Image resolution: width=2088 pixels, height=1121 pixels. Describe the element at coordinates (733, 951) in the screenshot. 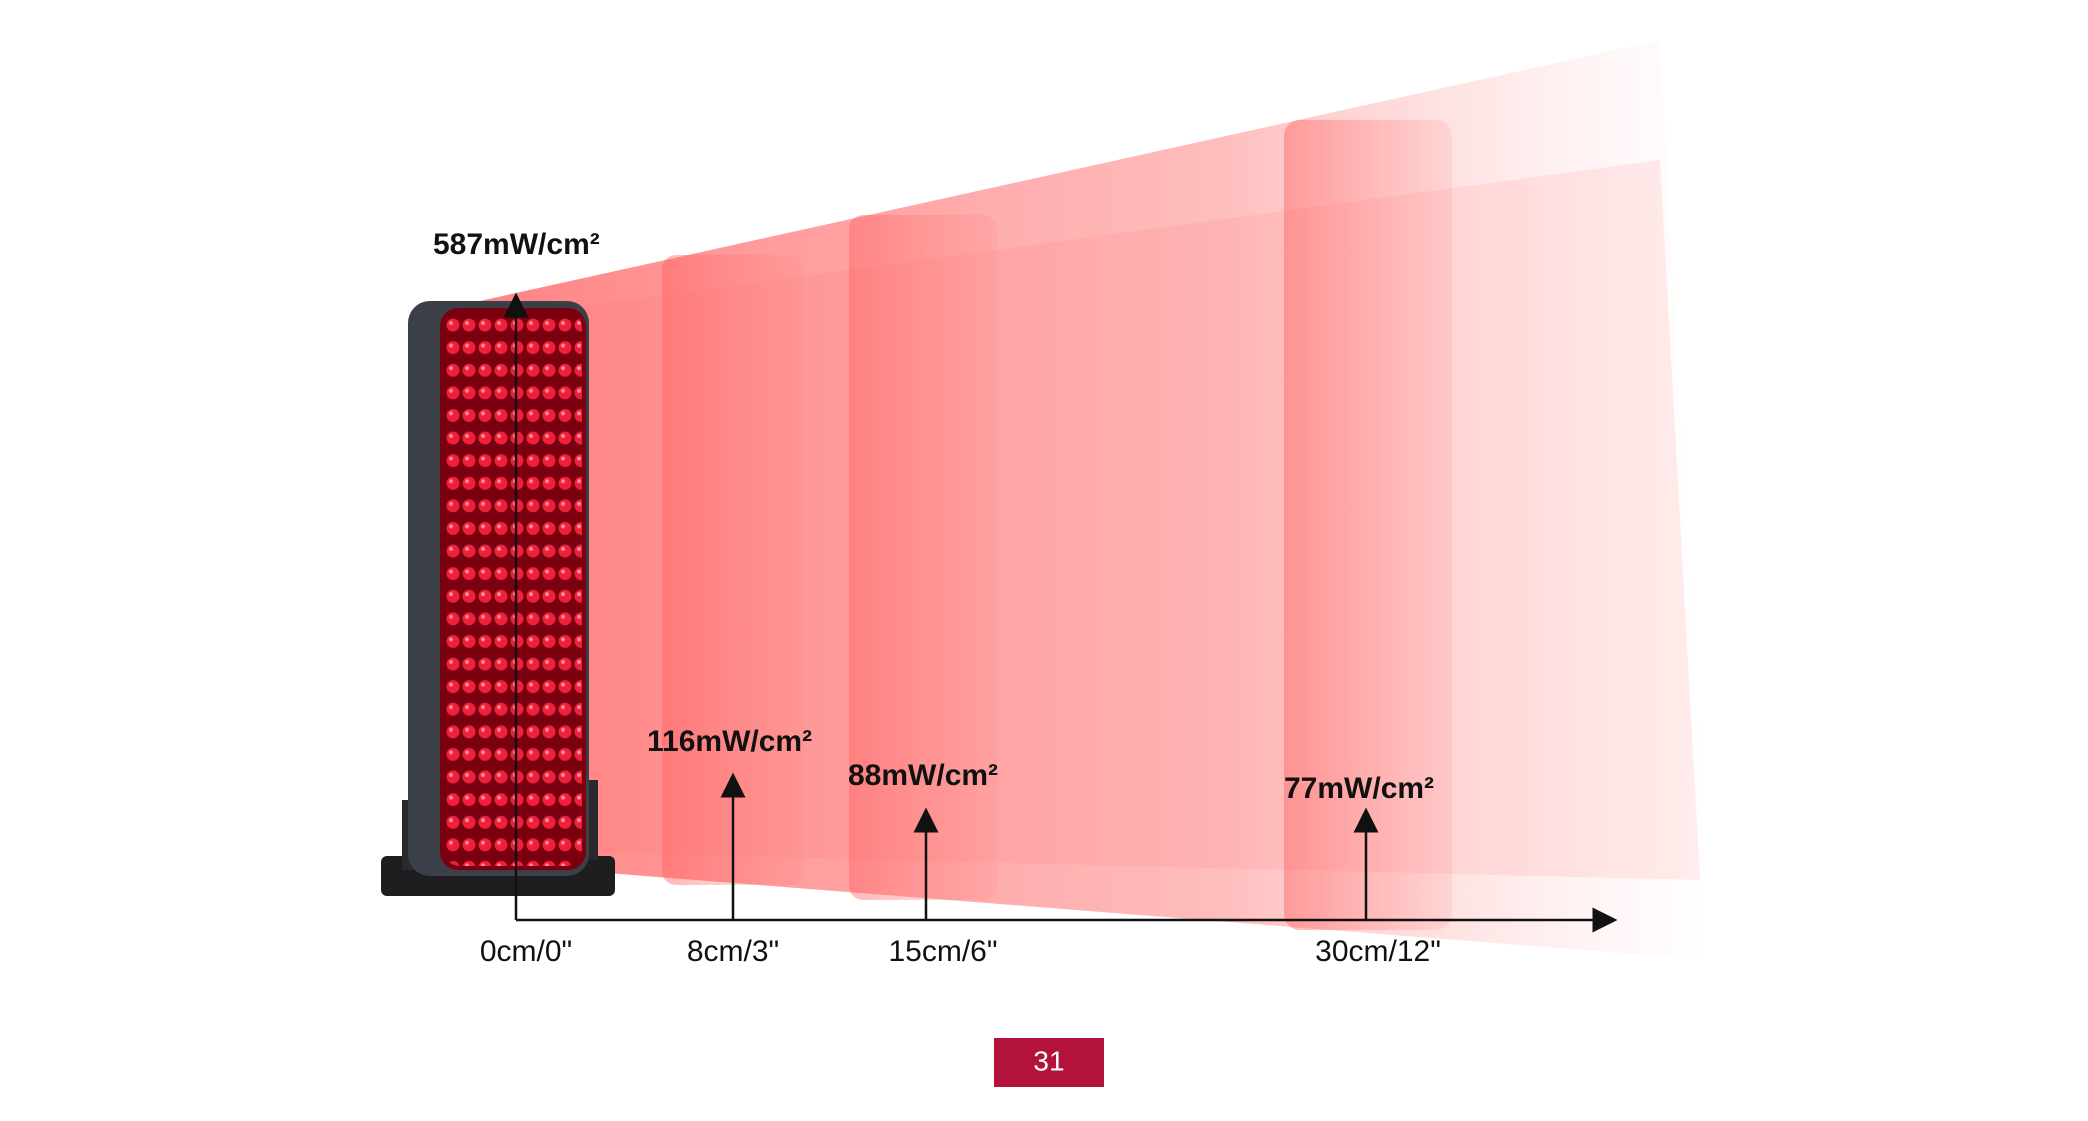

I see `distance-label: 8cm/3"` at that location.